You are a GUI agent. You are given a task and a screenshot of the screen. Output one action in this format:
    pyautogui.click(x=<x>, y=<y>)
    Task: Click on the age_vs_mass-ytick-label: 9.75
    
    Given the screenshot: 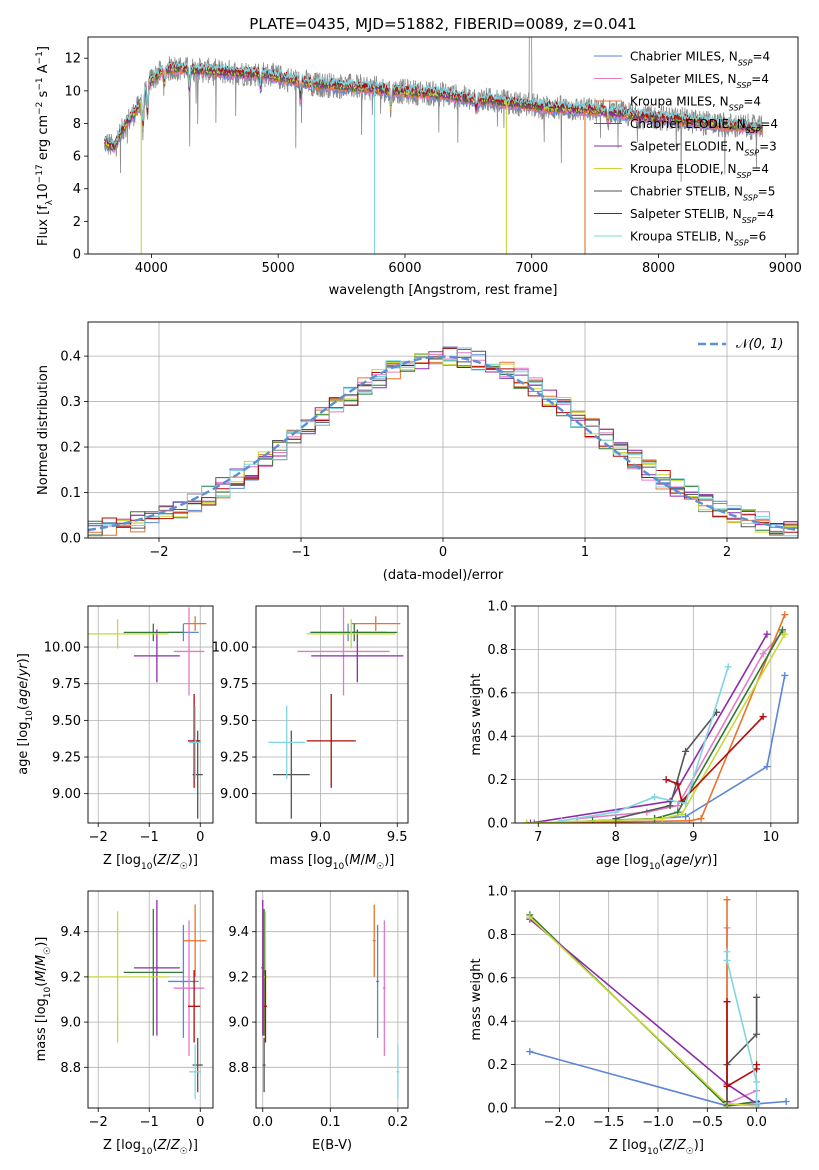 What is the action you would take?
    pyautogui.click(x=234, y=684)
    